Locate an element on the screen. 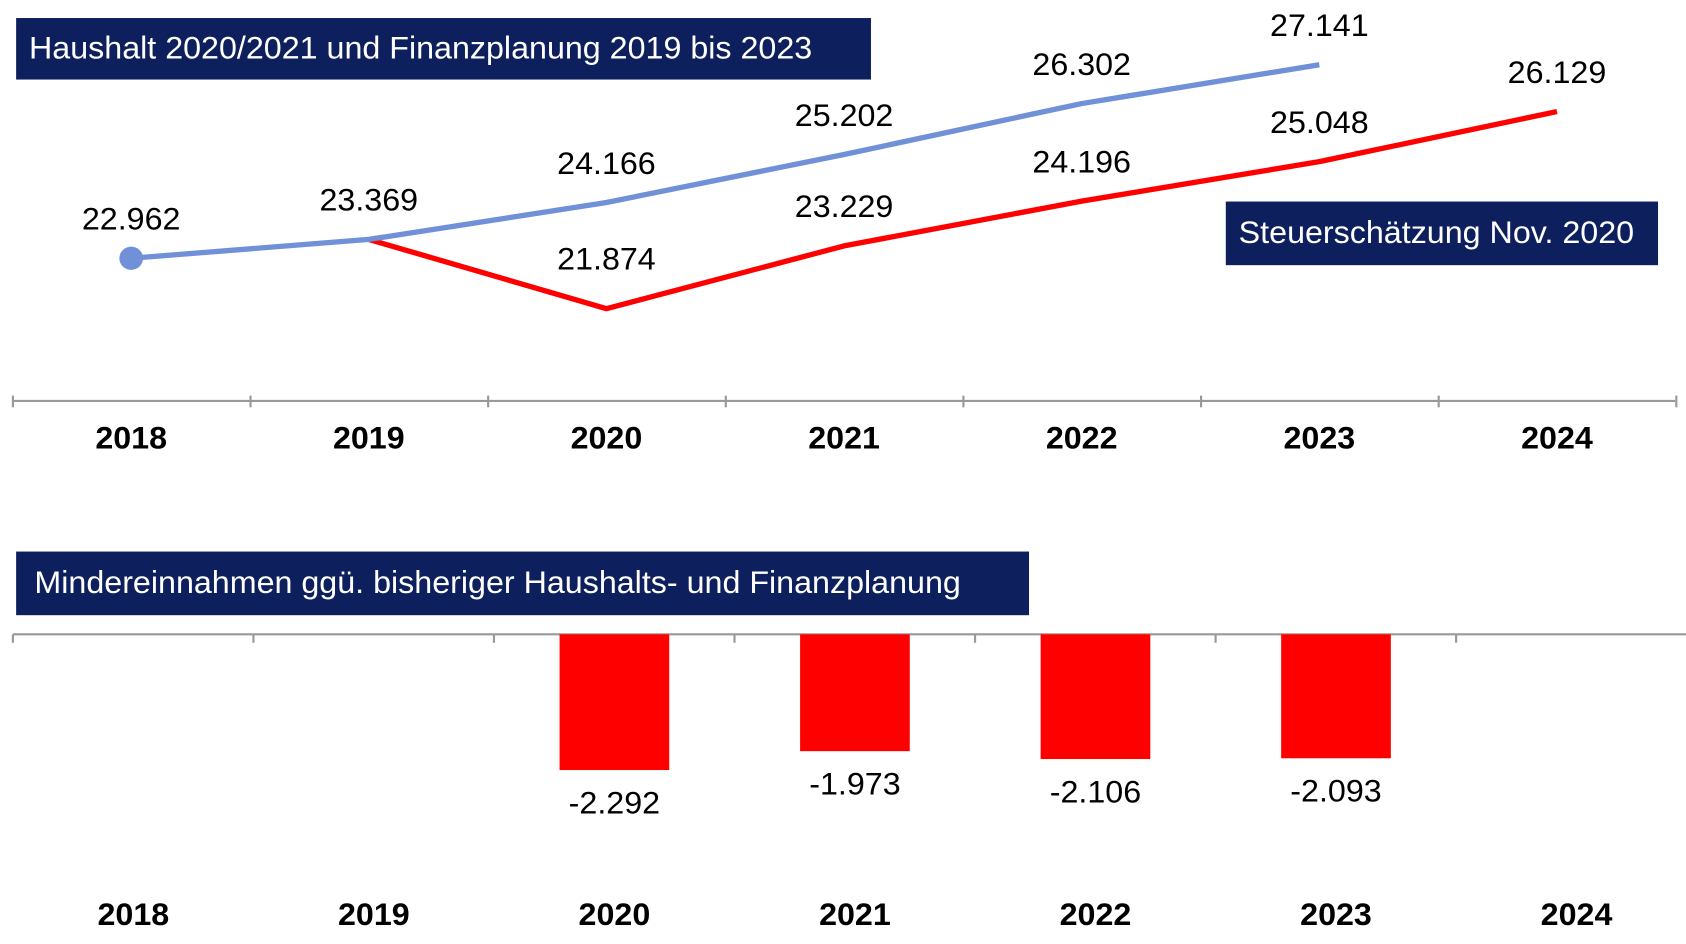 Image resolution: width=1686 pixels, height=944 pixels. title-box is located at coordinates (523, 583).